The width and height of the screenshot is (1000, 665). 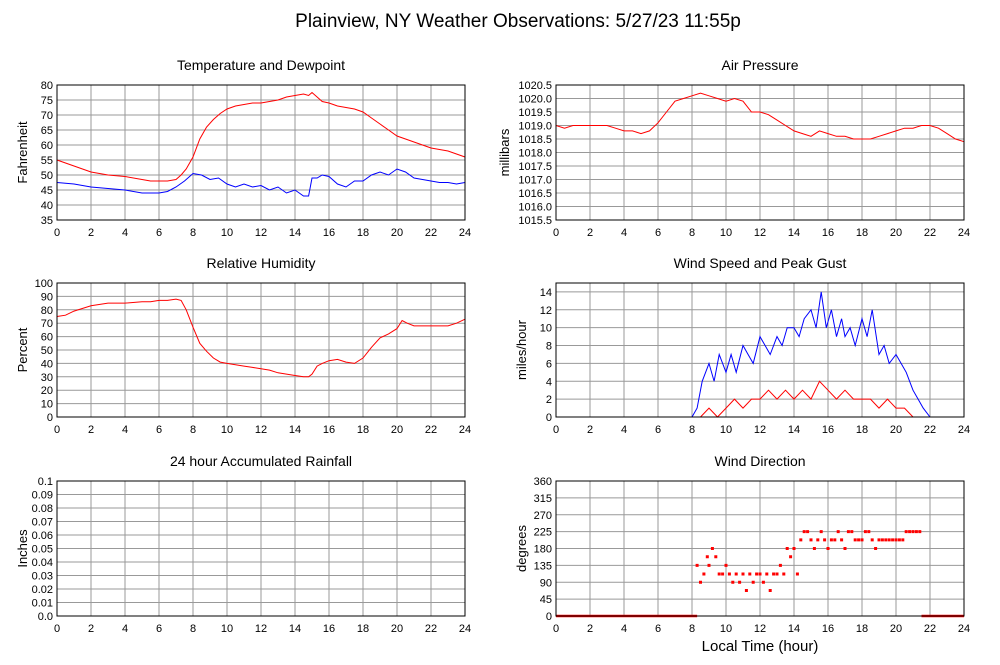 I want to click on y-tick-label: 0.08, so click(x=42, y=509).